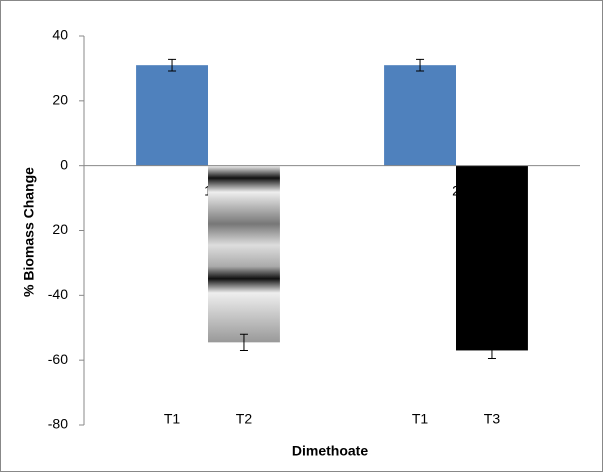 The image size is (603, 472). Describe the element at coordinates (330, 451) in the screenshot. I see `x-axis-title: Dimethoate` at that location.